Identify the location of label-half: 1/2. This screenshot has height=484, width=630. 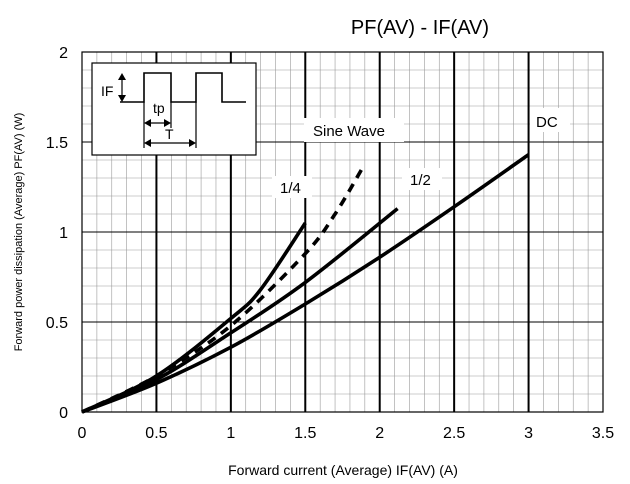
(420, 180).